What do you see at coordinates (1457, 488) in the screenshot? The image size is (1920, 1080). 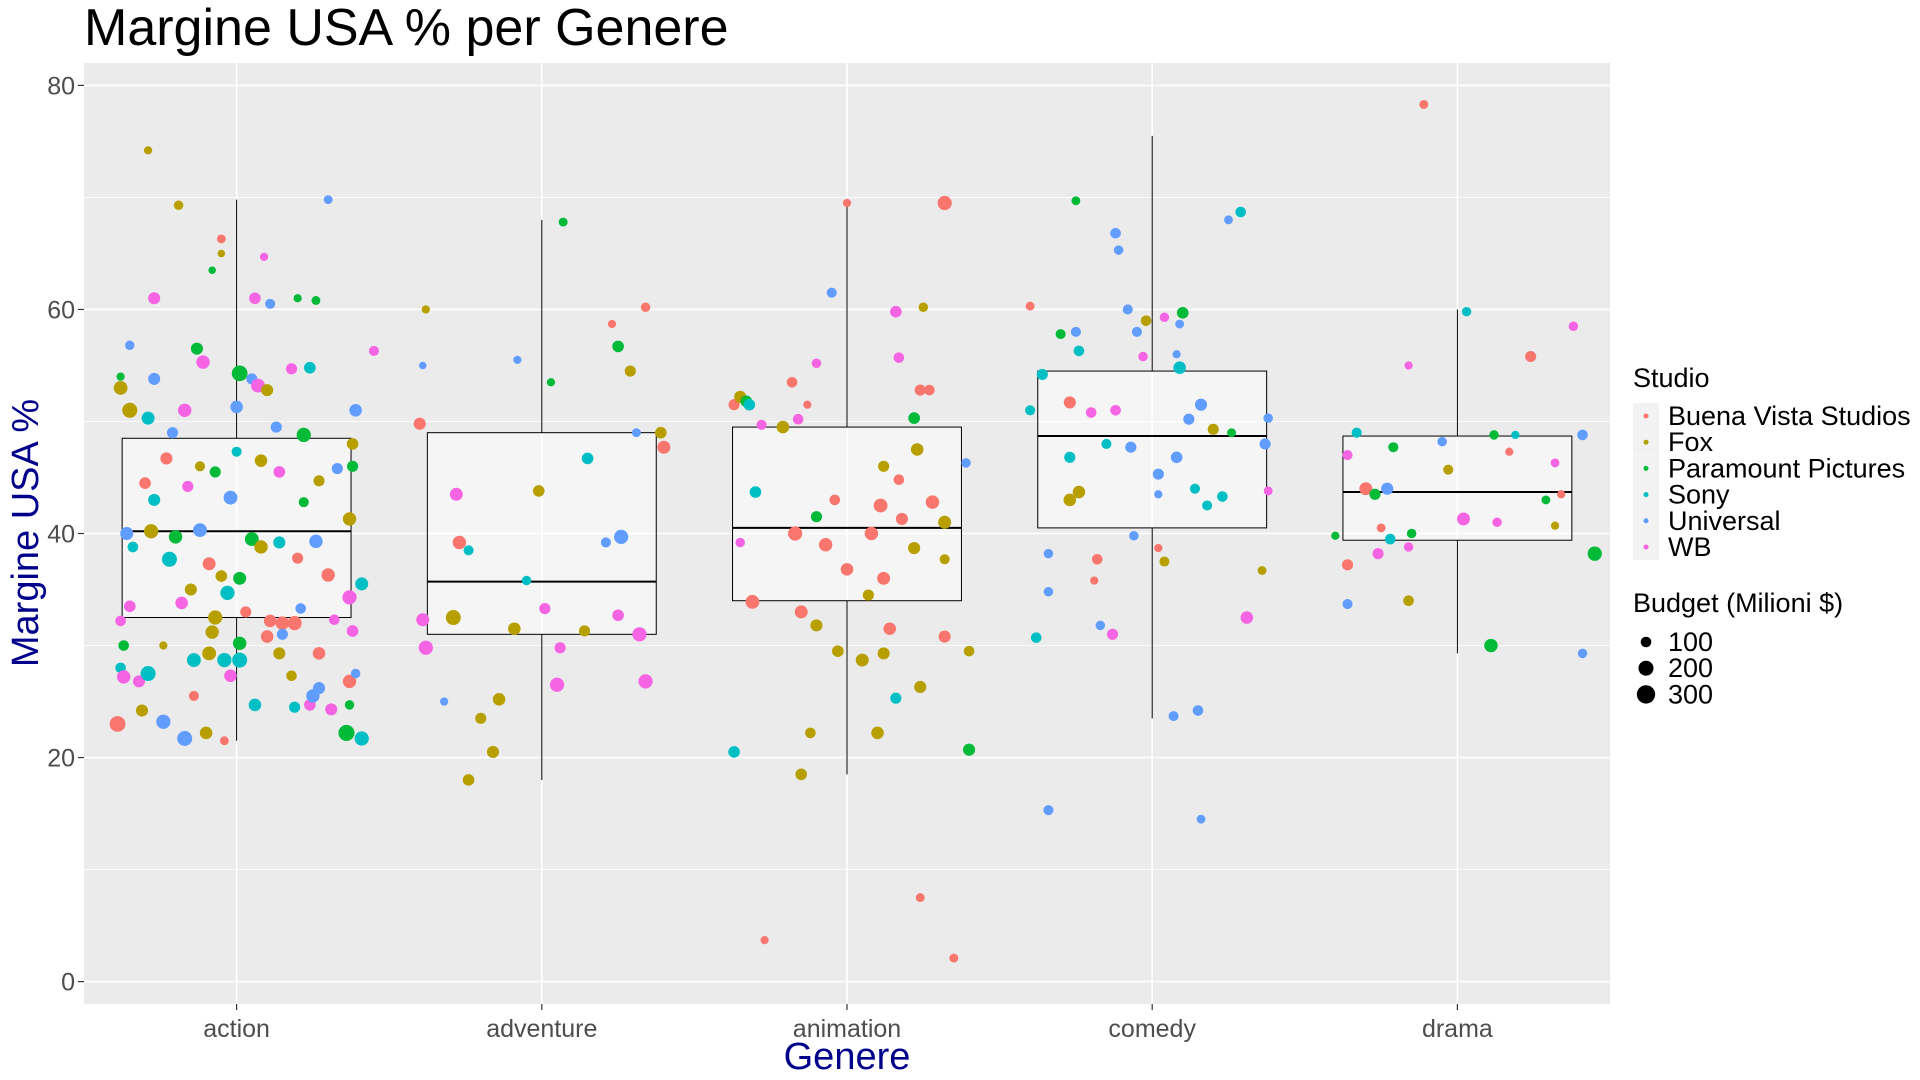 I see `box-drama` at bounding box center [1457, 488].